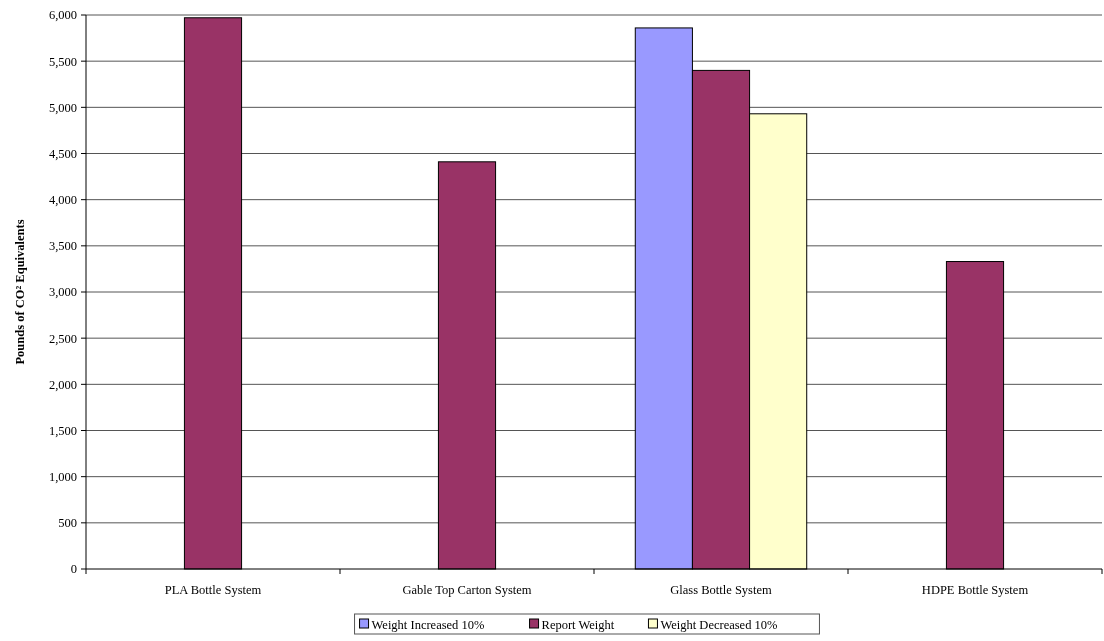 Image resolution: width=1104 pixels, height=641 pixels. What do you see at coordinates (975, 590) in the screenshot?
I see `x-tick-label: HDPE Bottle System` at bounding box center [975, 590].